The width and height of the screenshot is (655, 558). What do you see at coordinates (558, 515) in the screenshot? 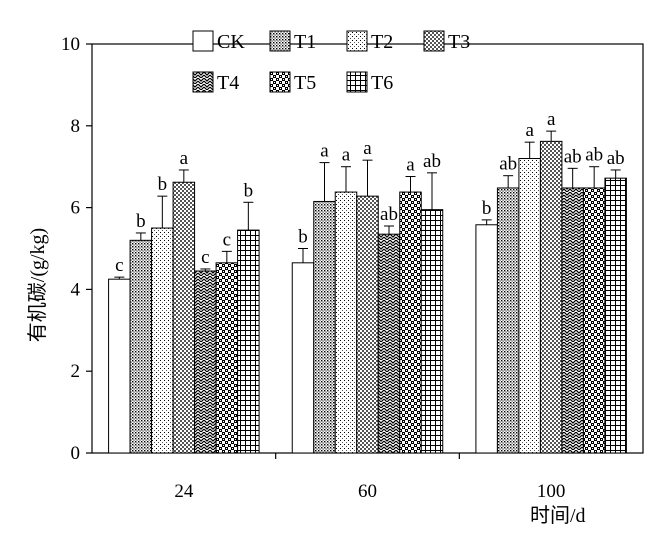
I see `x-axis-title: 时间/d` at bounding box center [558, 515].